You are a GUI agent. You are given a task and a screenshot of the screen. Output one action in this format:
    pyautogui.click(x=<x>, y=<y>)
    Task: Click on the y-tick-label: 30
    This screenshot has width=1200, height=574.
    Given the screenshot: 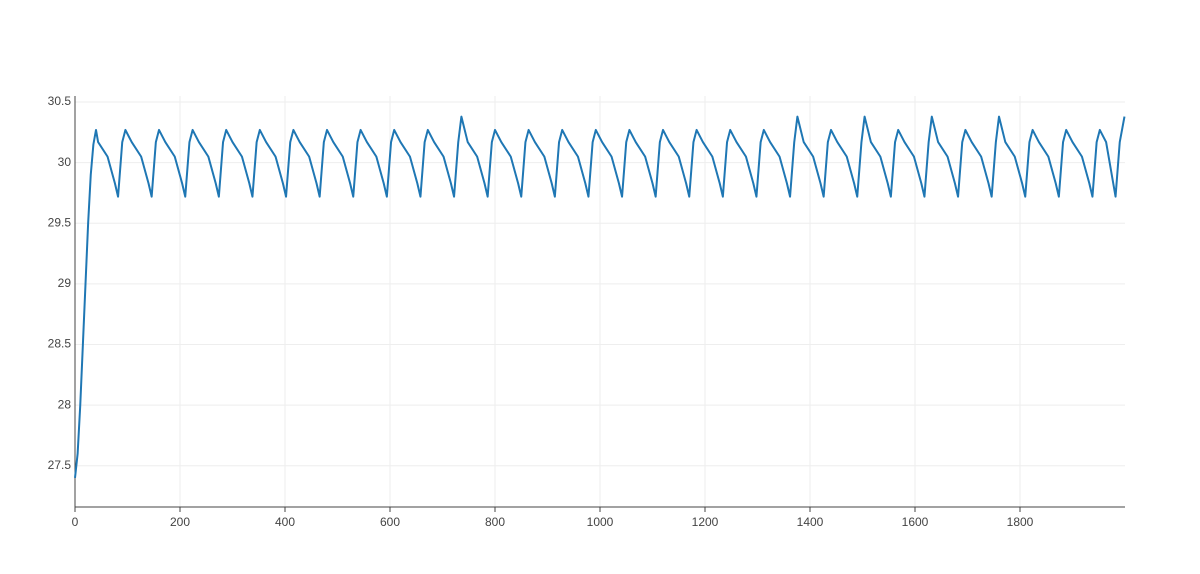 What is the action you would take?
    pyautogui.click(x=65, y=162)
    